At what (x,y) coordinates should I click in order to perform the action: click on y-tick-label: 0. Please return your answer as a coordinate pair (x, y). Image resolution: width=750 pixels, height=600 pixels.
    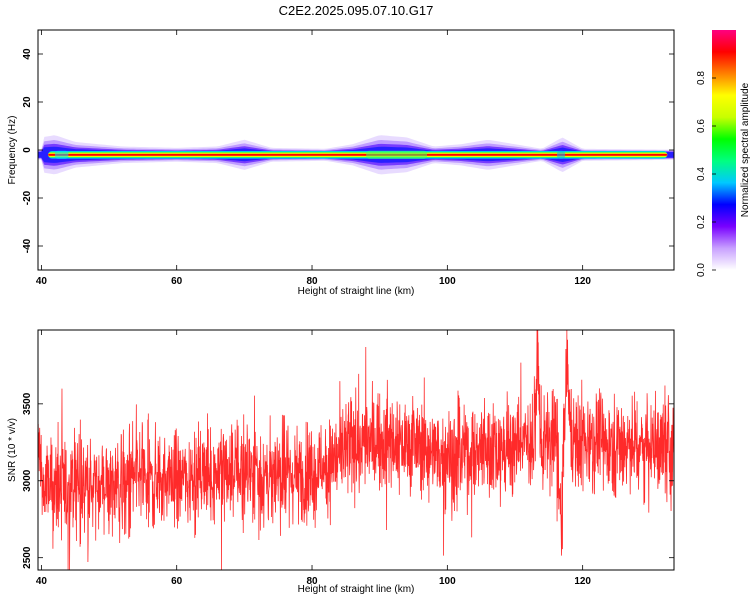
    Looking at the image, I should click on (27, 150).